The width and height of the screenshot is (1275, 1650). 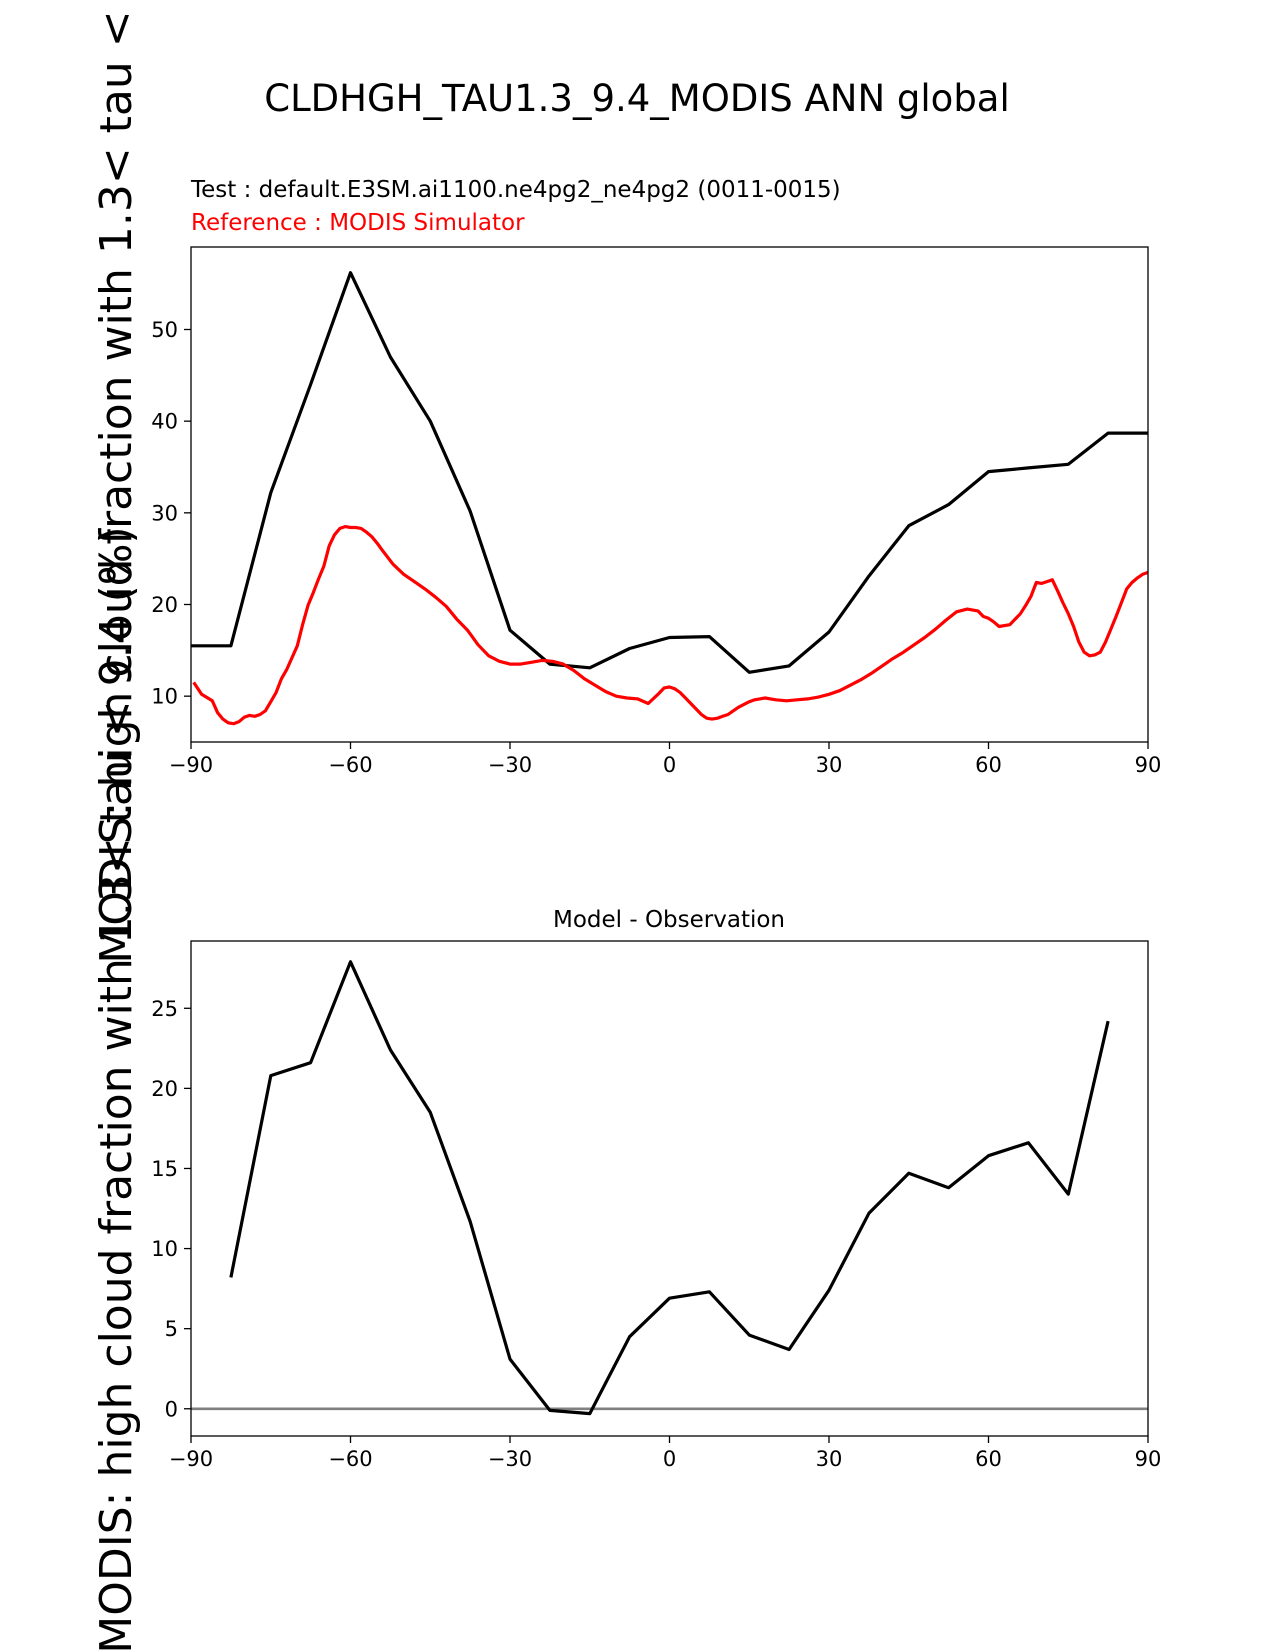 I want to click on top-panel-ytick-label: 30, so click(x=164, y=513).